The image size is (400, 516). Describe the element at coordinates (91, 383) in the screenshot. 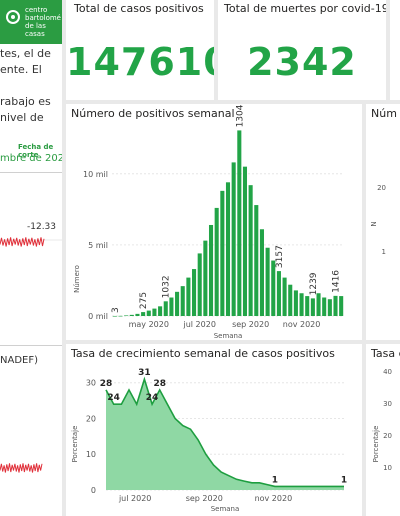

I see `y-tick-label: 30` at that location.